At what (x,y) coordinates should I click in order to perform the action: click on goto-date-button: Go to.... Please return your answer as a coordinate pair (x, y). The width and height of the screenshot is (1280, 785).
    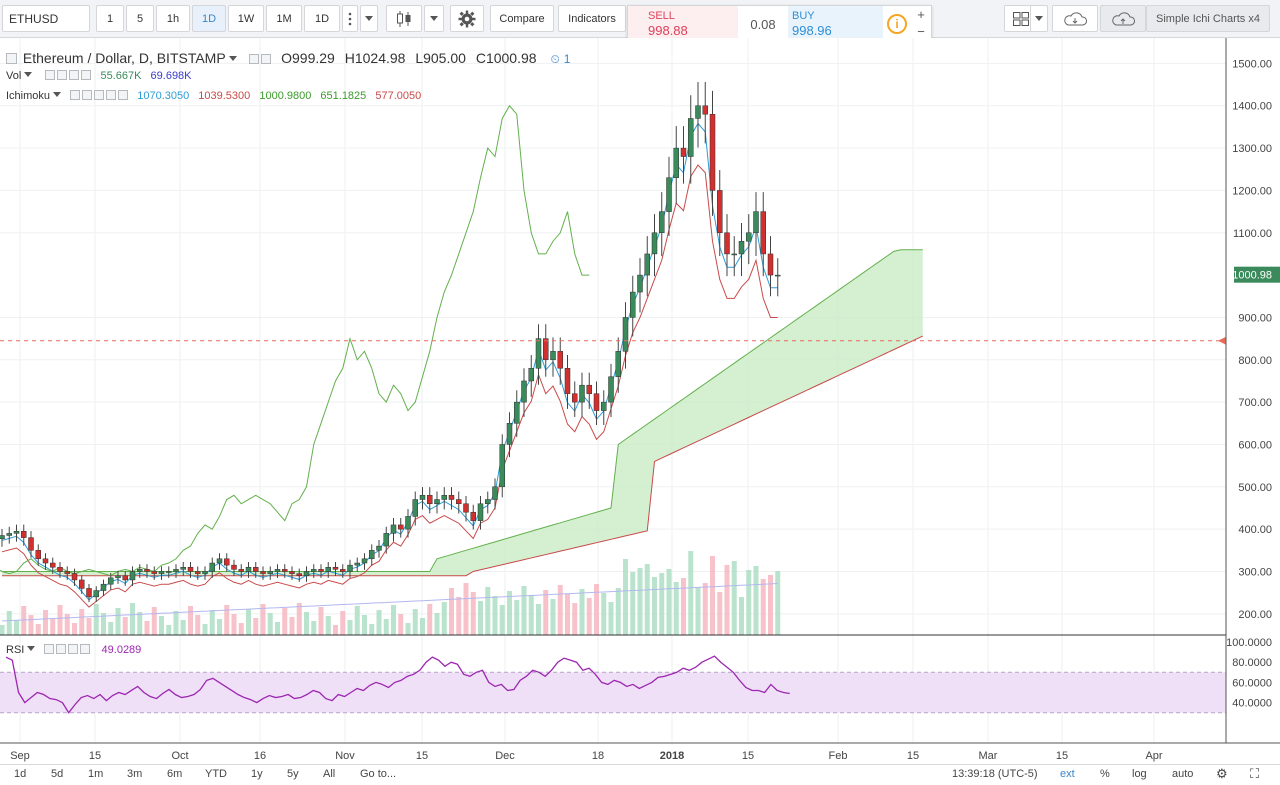
    Looking at the image, I should click on (378, 774).